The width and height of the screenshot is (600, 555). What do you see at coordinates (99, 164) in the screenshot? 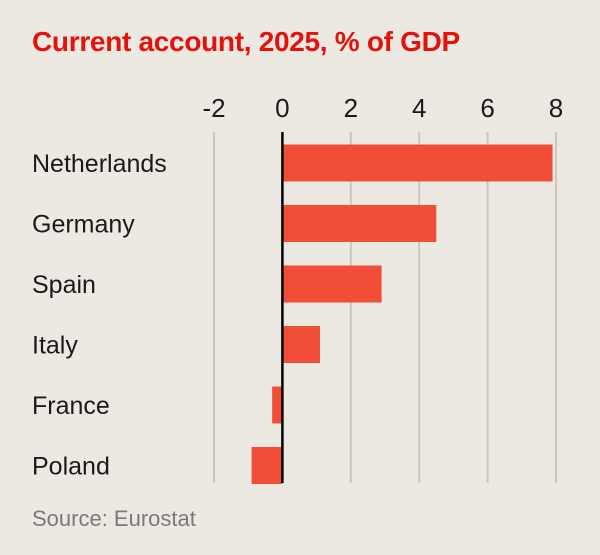
I see `category-label: Netherlands` at bounding box center [99, 164].